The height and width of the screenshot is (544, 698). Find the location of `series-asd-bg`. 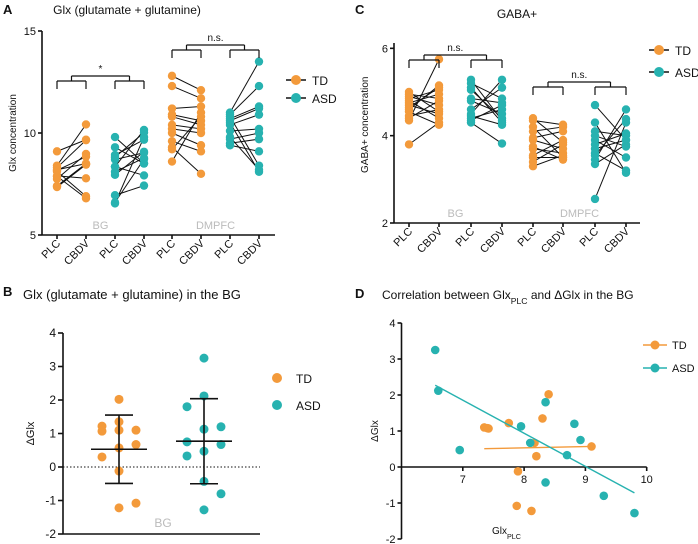

series-asd-bg is located at coordinates (486, 111).